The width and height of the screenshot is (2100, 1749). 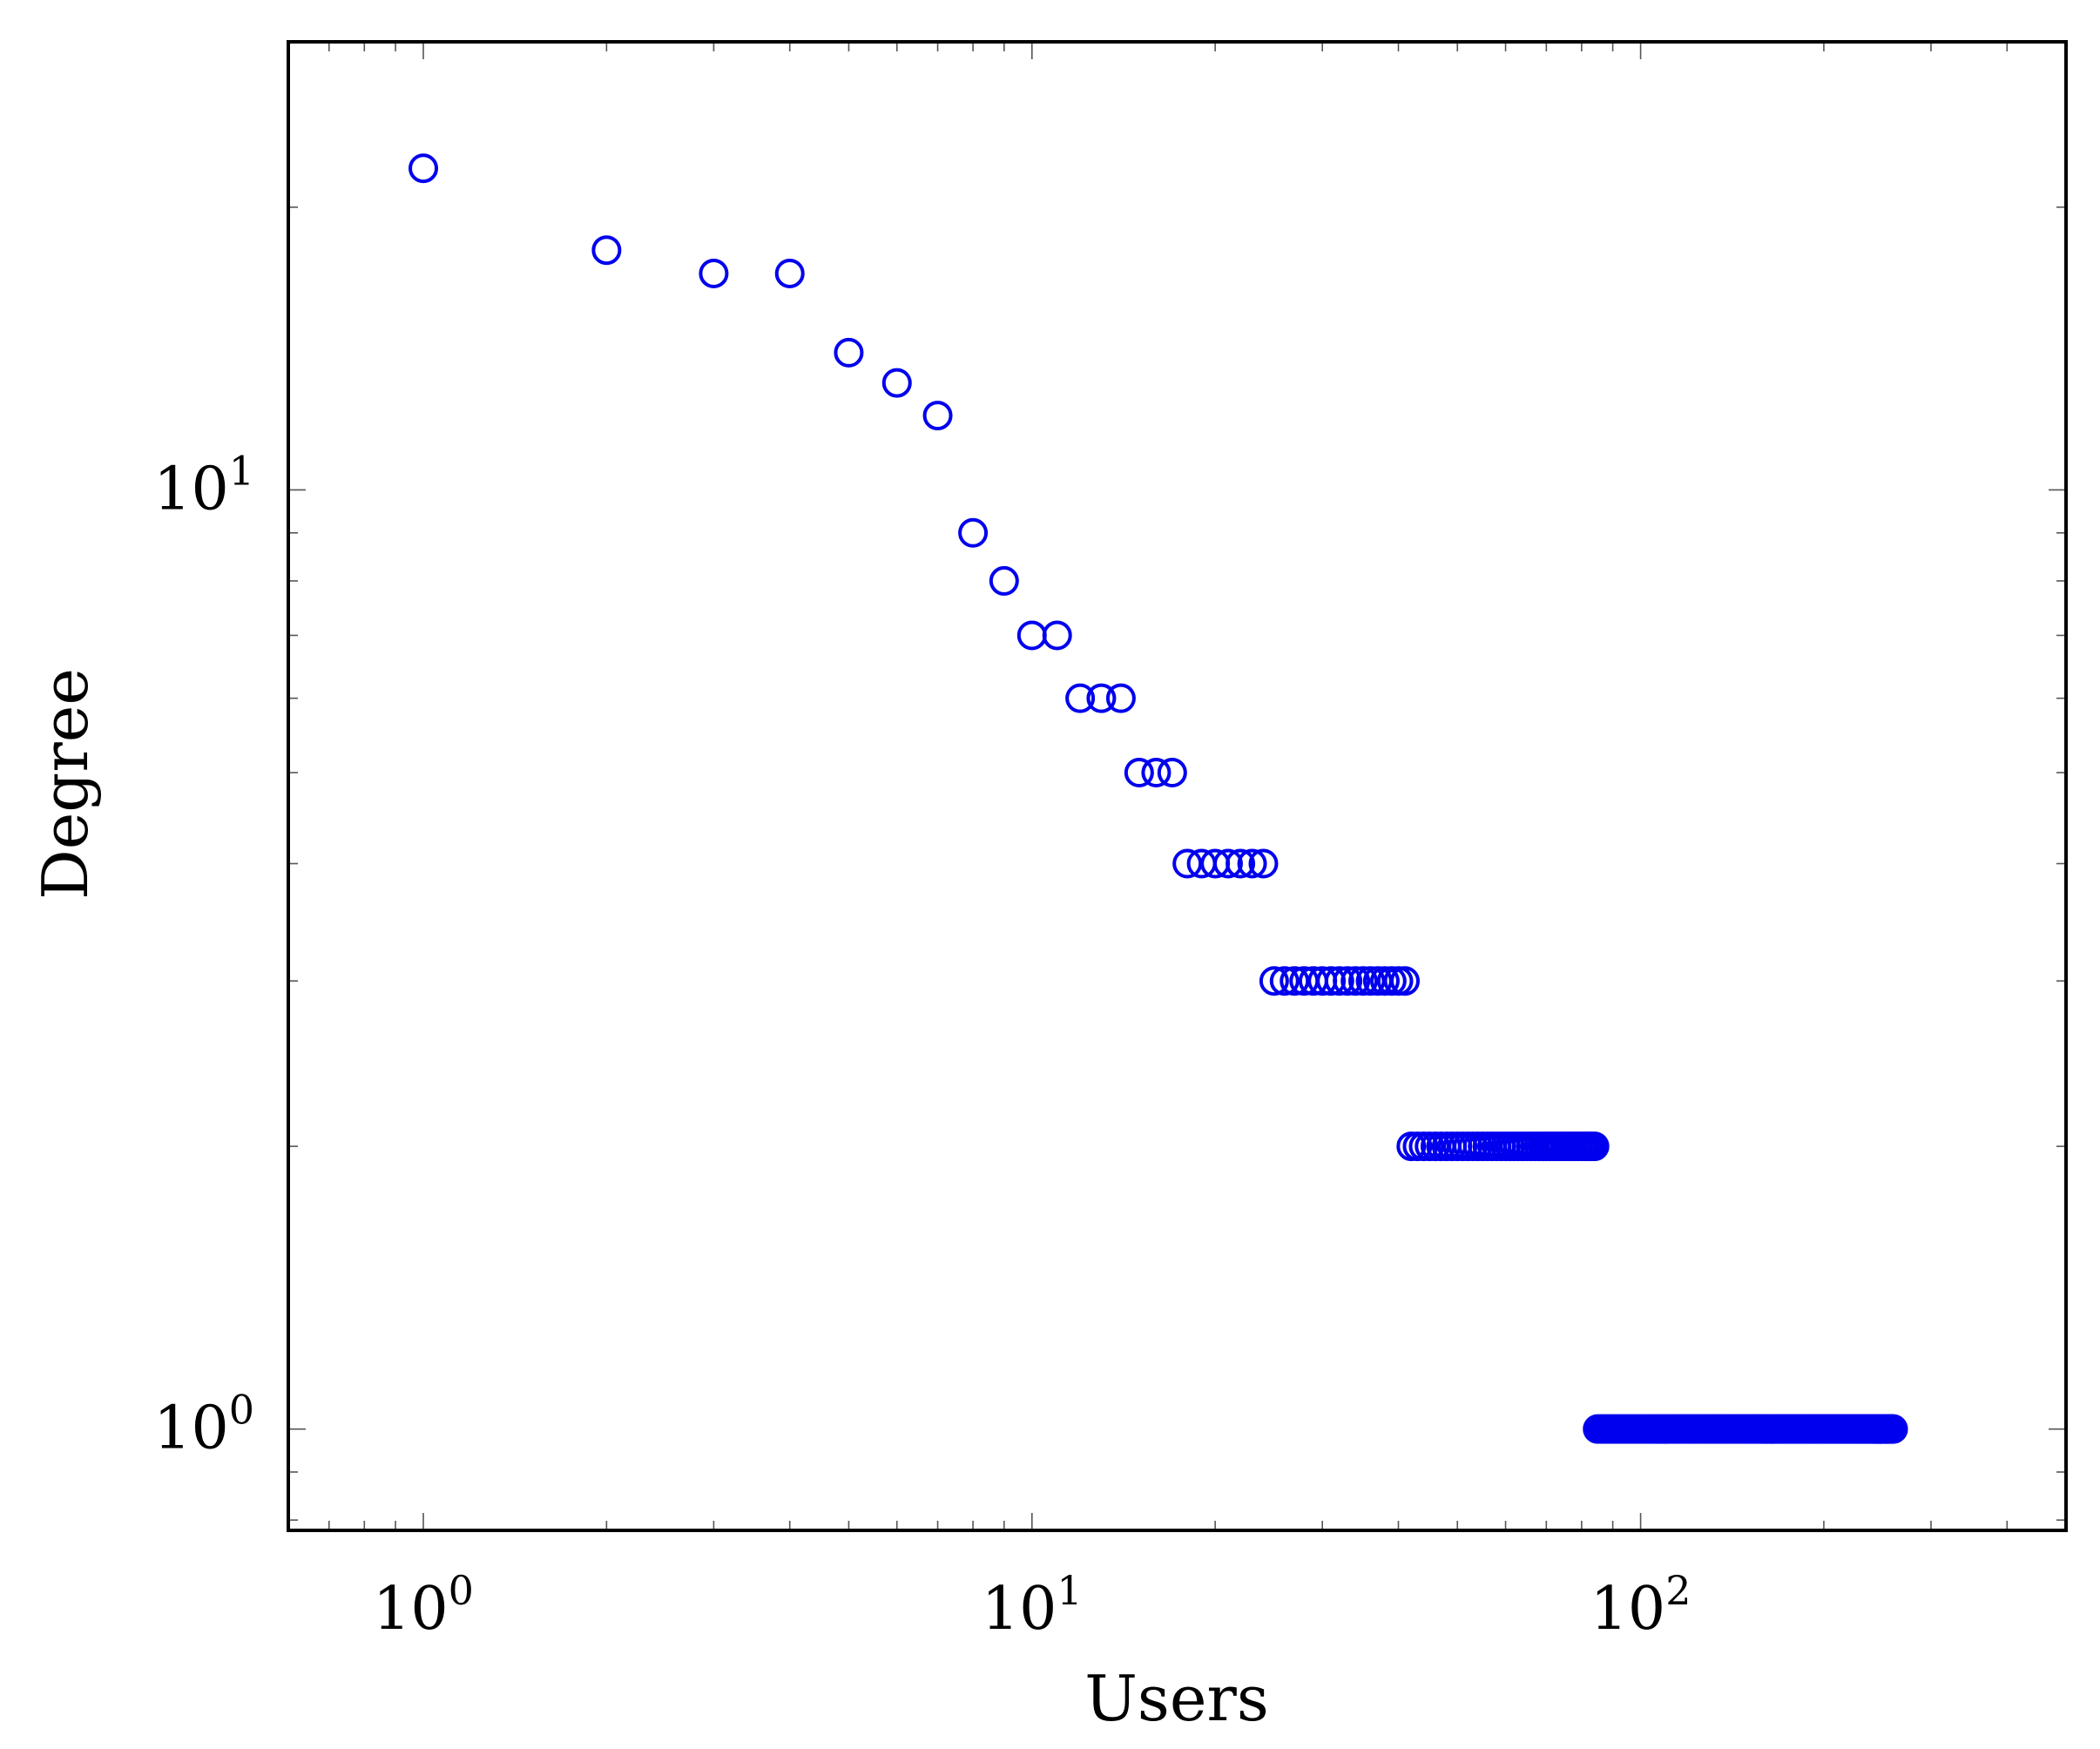 I want to click on x-tick-label: 10², so click(x=1640, y=1605).